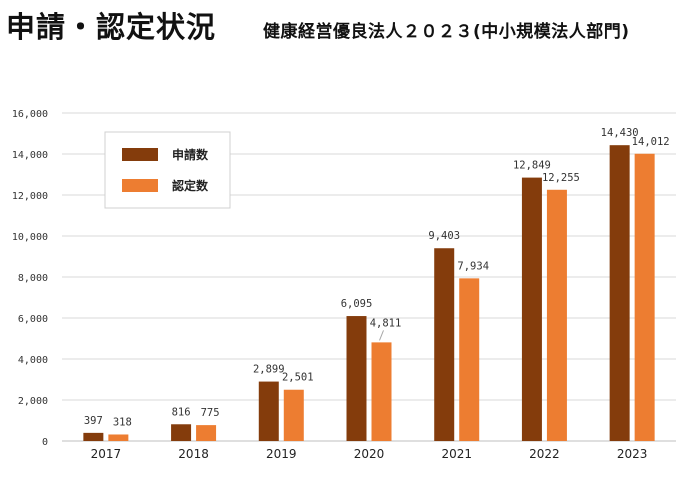  What do you see at coordinates (268, 411) in the screenshot?
I see `bar-application-2019` at bounding box center [268, 411].